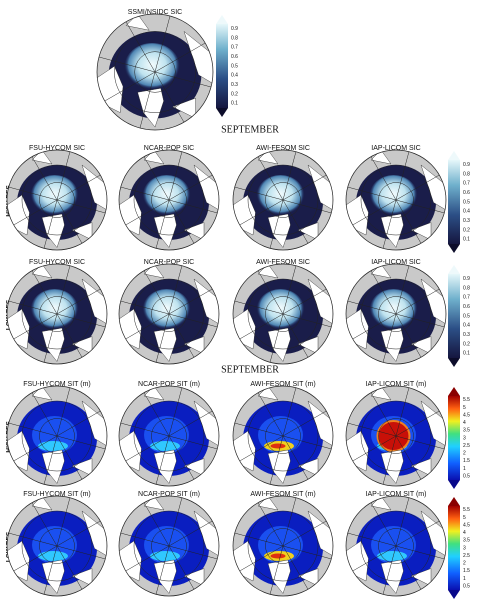  Describe the element at coordinates (53, 446) in the screenshot. I see `thick-ice` at that location.